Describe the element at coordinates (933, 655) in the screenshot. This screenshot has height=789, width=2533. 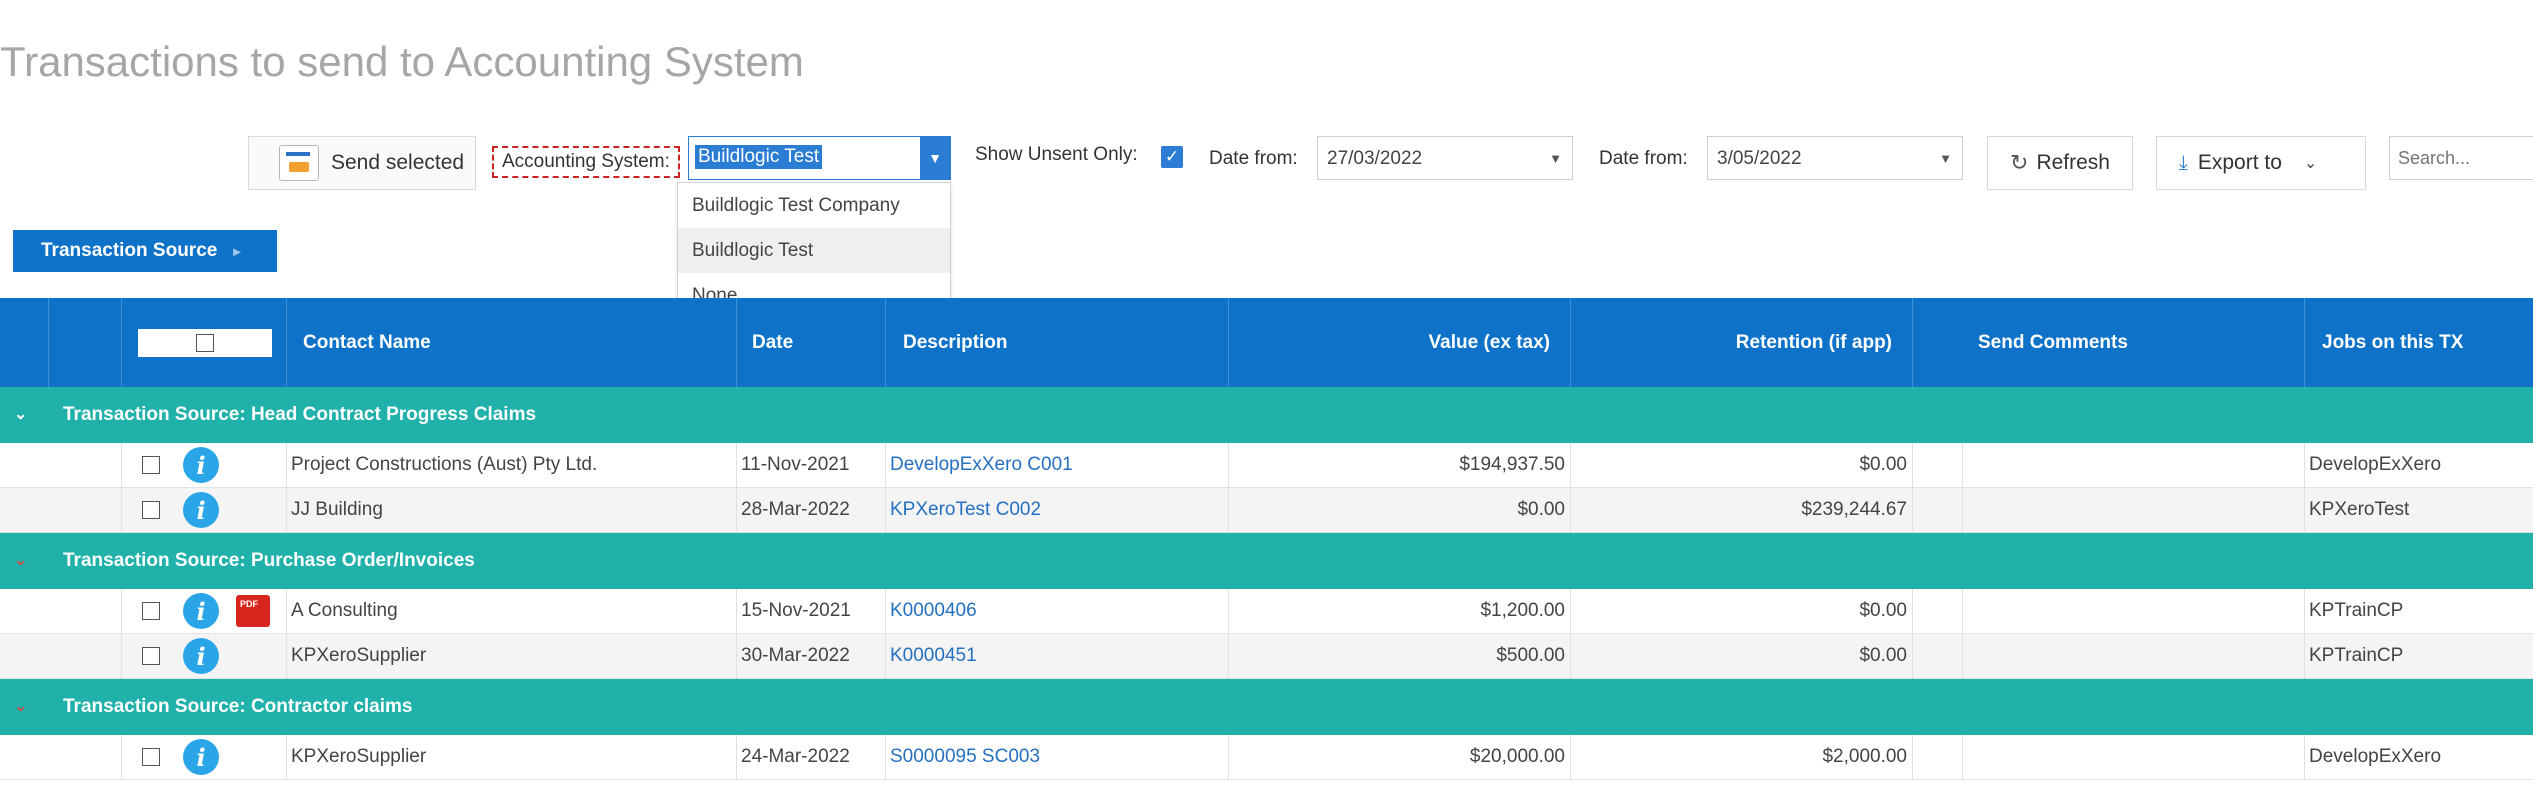
I see `description-link: K0000451` at that location.